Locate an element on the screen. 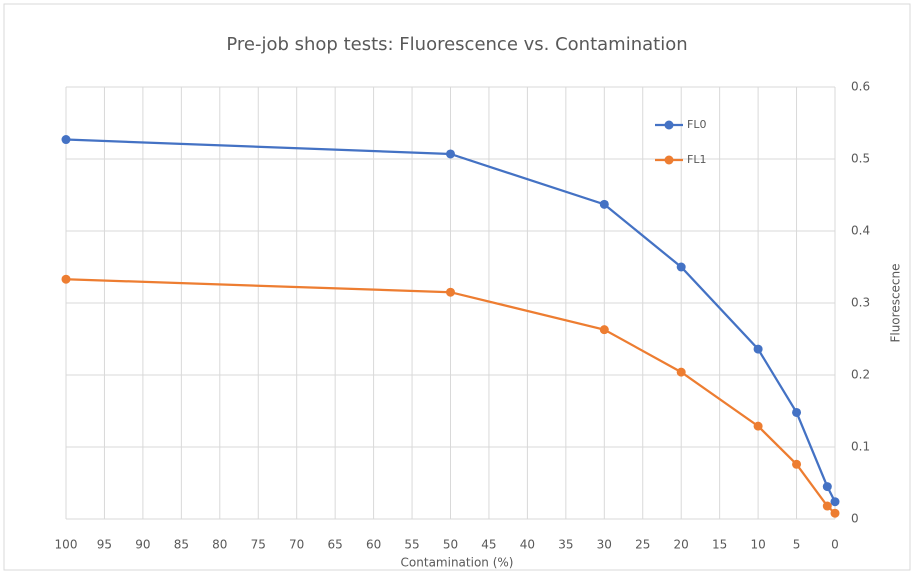 The height and width of the screenshot is (573, 914). x-tick-label: 85 is located at coordinates (181, 545).